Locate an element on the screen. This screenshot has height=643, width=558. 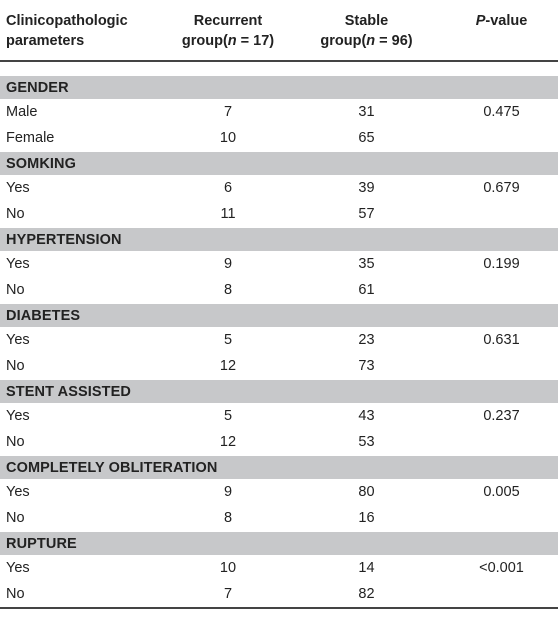
stable-count: 14 is located at coordinates (366, 568).